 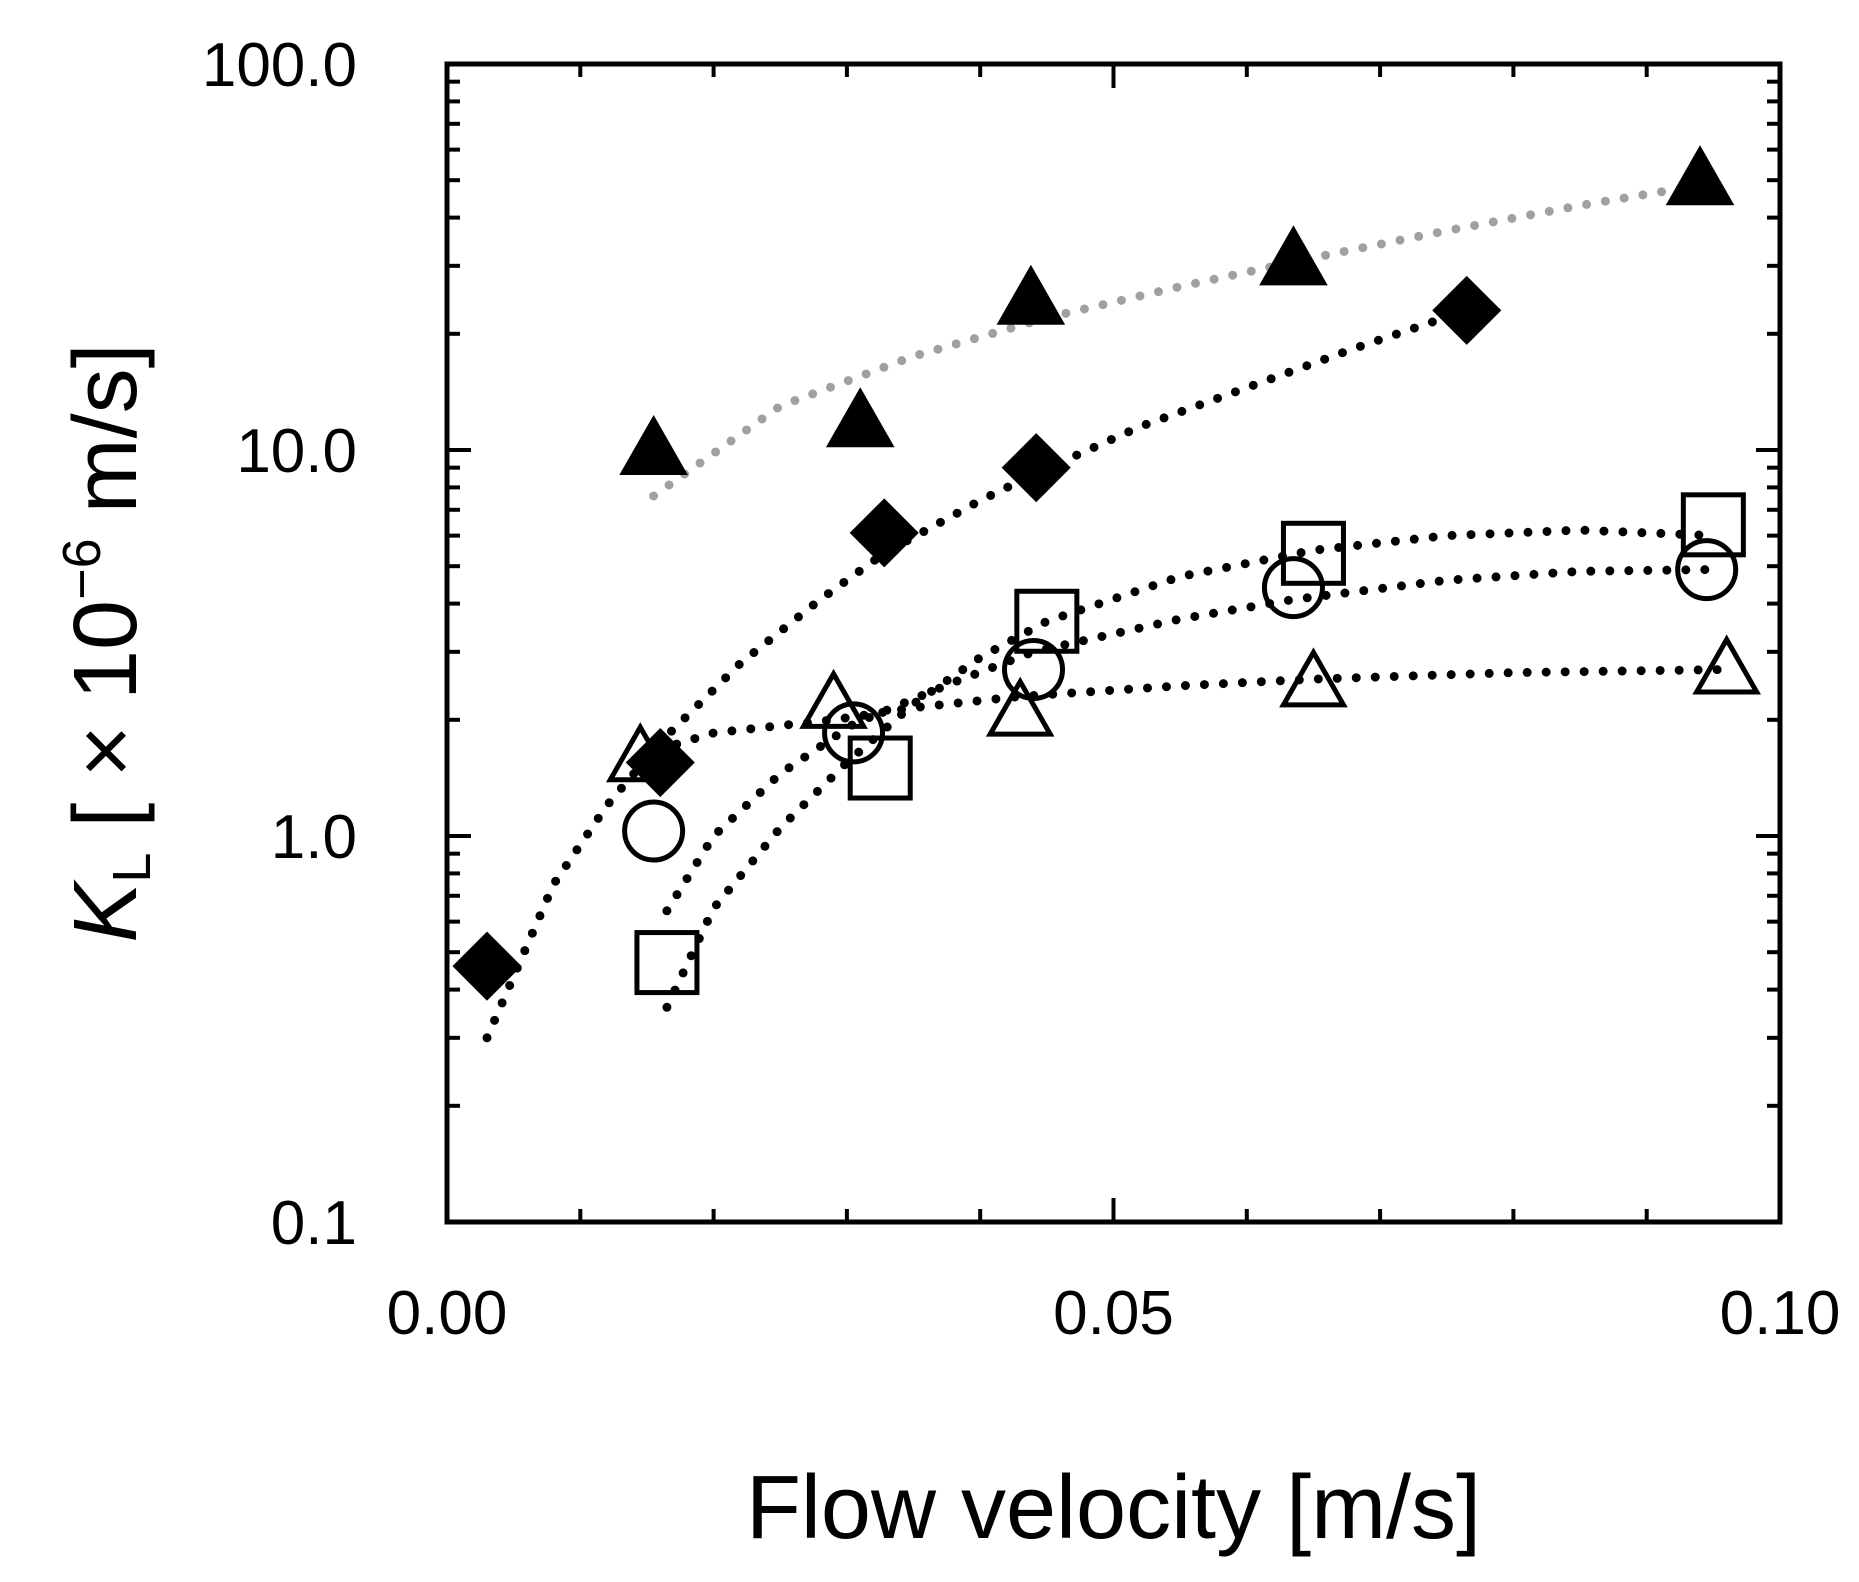 I want to click on y-axis-unit-close: m/s], so click(x=106, y=440).